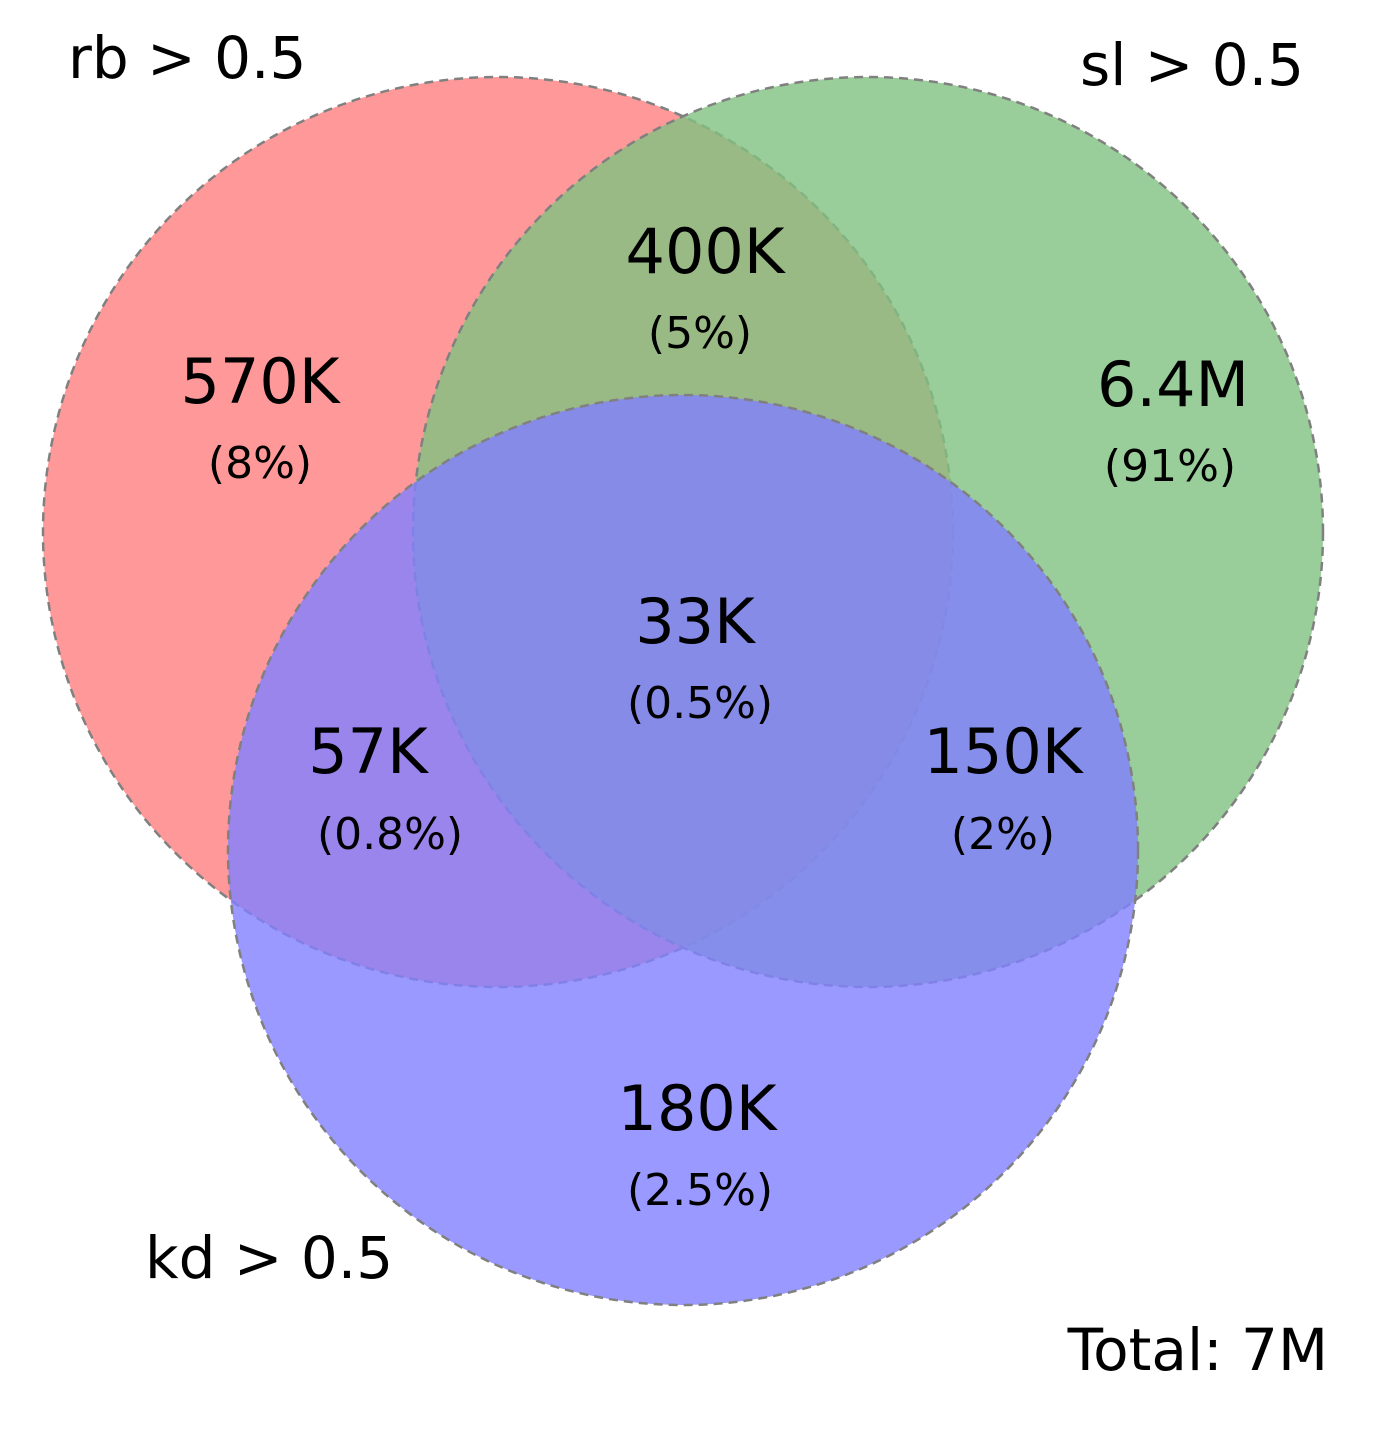 The height and width of the screenshot is (1440, 1381). I want to click on rb-kd-count: 57K, so click(368, 751).